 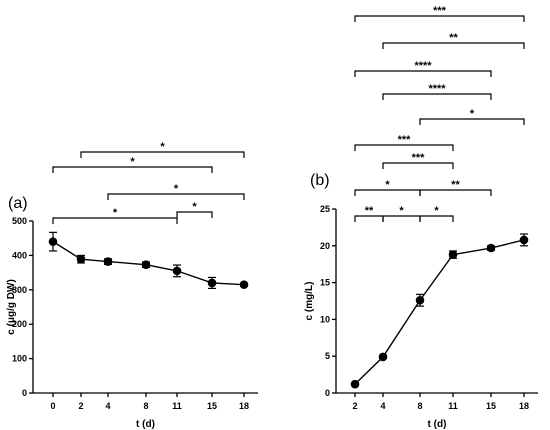 What do you see at coordinates (320, 180) in the screenshot?
I see `chart2-panel-label: (b)` at bounding box center [320, 180].